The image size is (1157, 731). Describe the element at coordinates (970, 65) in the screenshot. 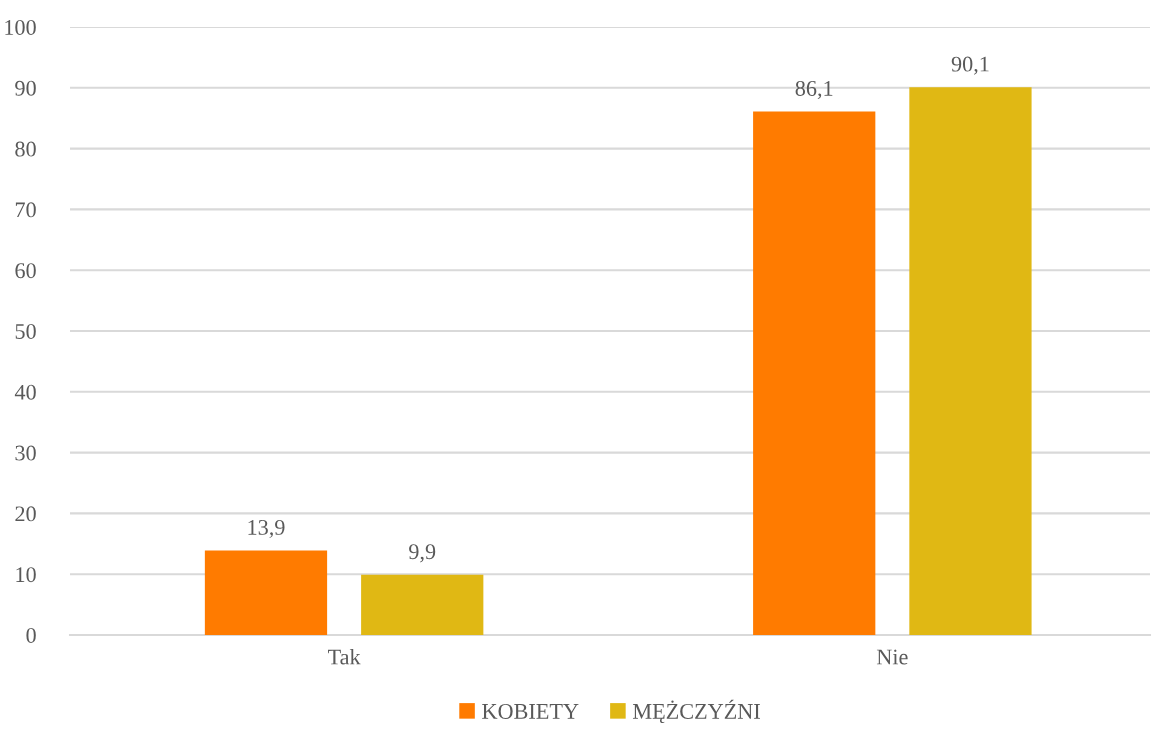

I see `data-label: 90,1` at that location.